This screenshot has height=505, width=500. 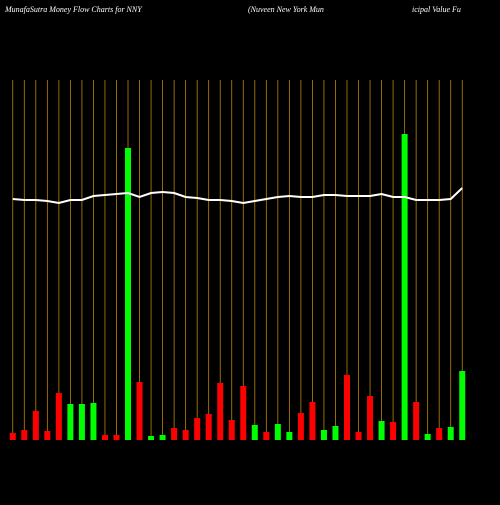 What do you see at coordinates (436, 9) in the screenshot?
I see `chart-subtitle: icipal Value Fu` at bounding box center [436, 9].